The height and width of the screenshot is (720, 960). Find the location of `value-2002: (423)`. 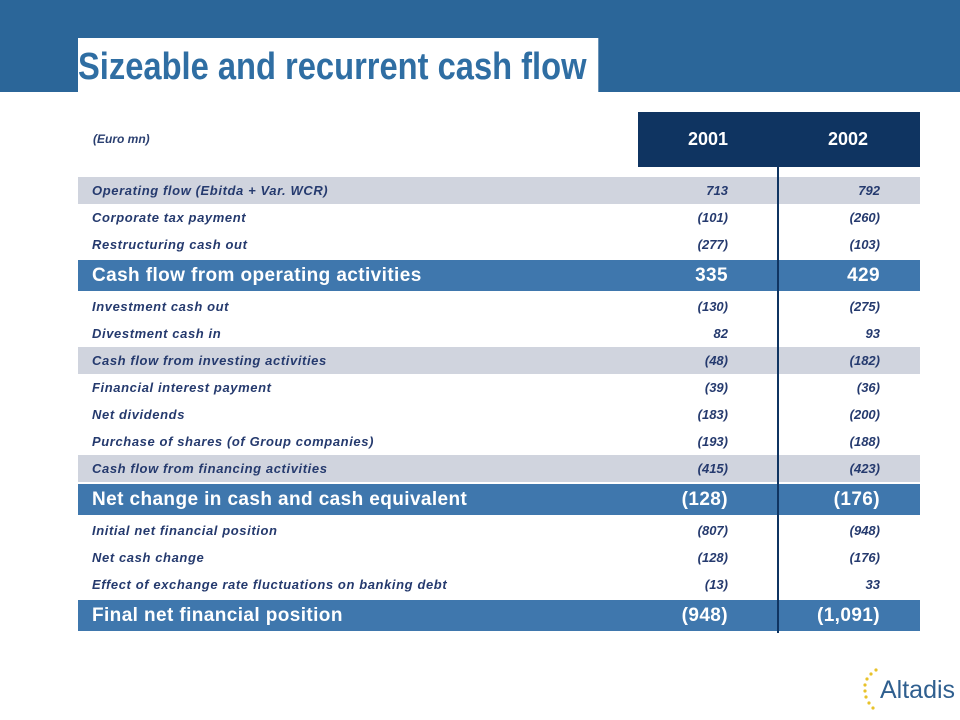

value-2002: (423) is located at coordinates (864, 468).